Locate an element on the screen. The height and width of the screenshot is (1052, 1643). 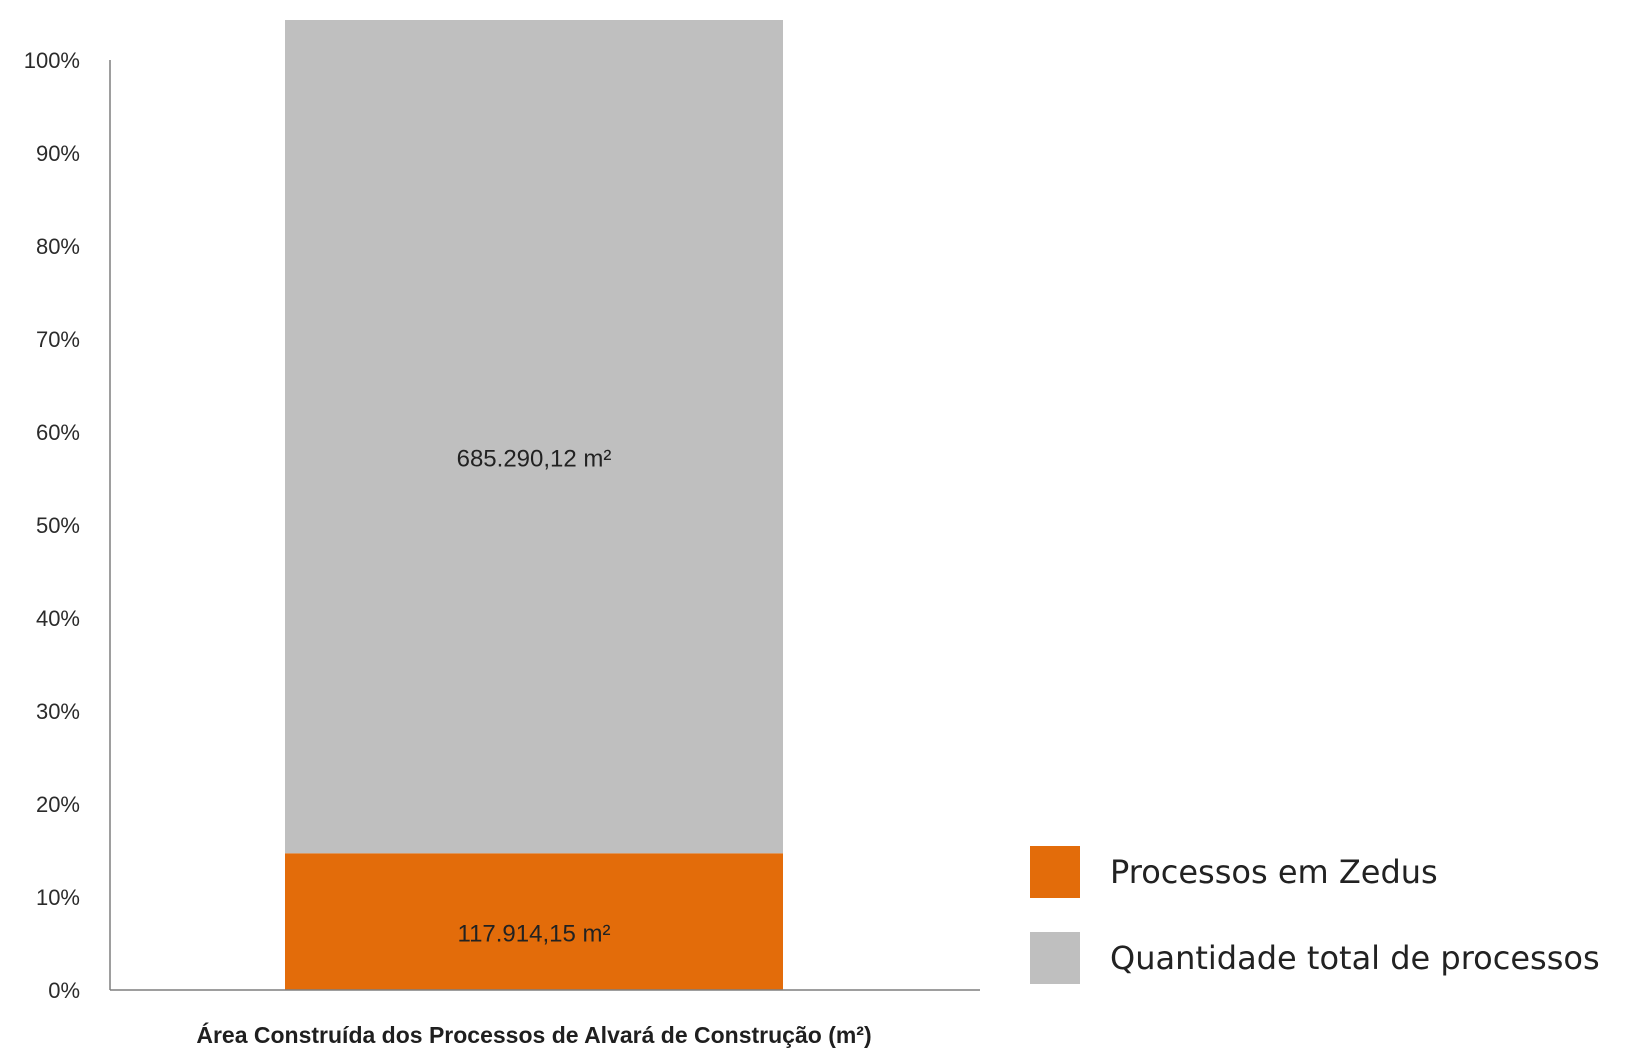
y-tick-label: 100% is located at coordinates (52, 60).